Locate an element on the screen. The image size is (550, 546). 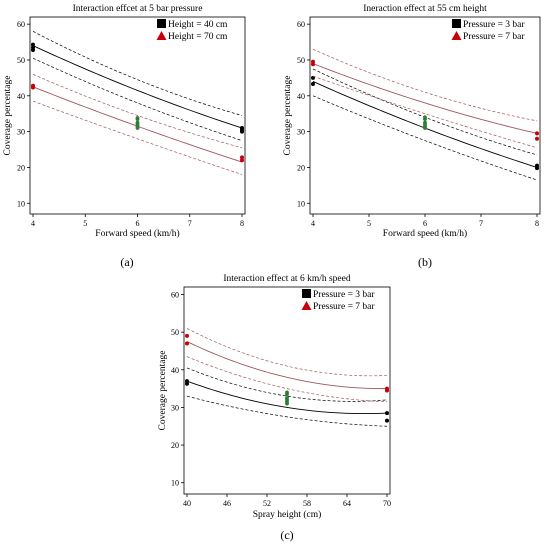
x-tick-label: 52 is located at coordinates (267, 503).